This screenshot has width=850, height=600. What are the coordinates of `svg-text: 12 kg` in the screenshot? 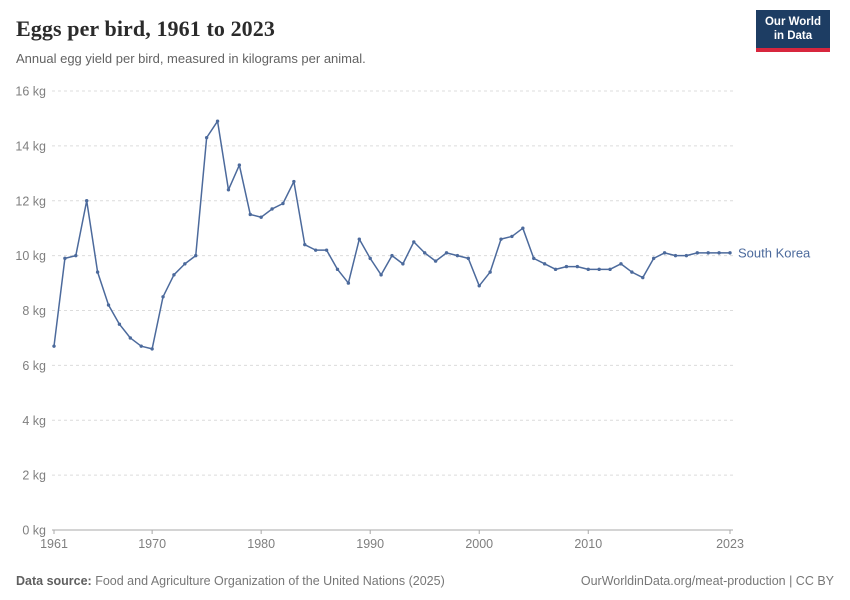 It's located at (30, 201).